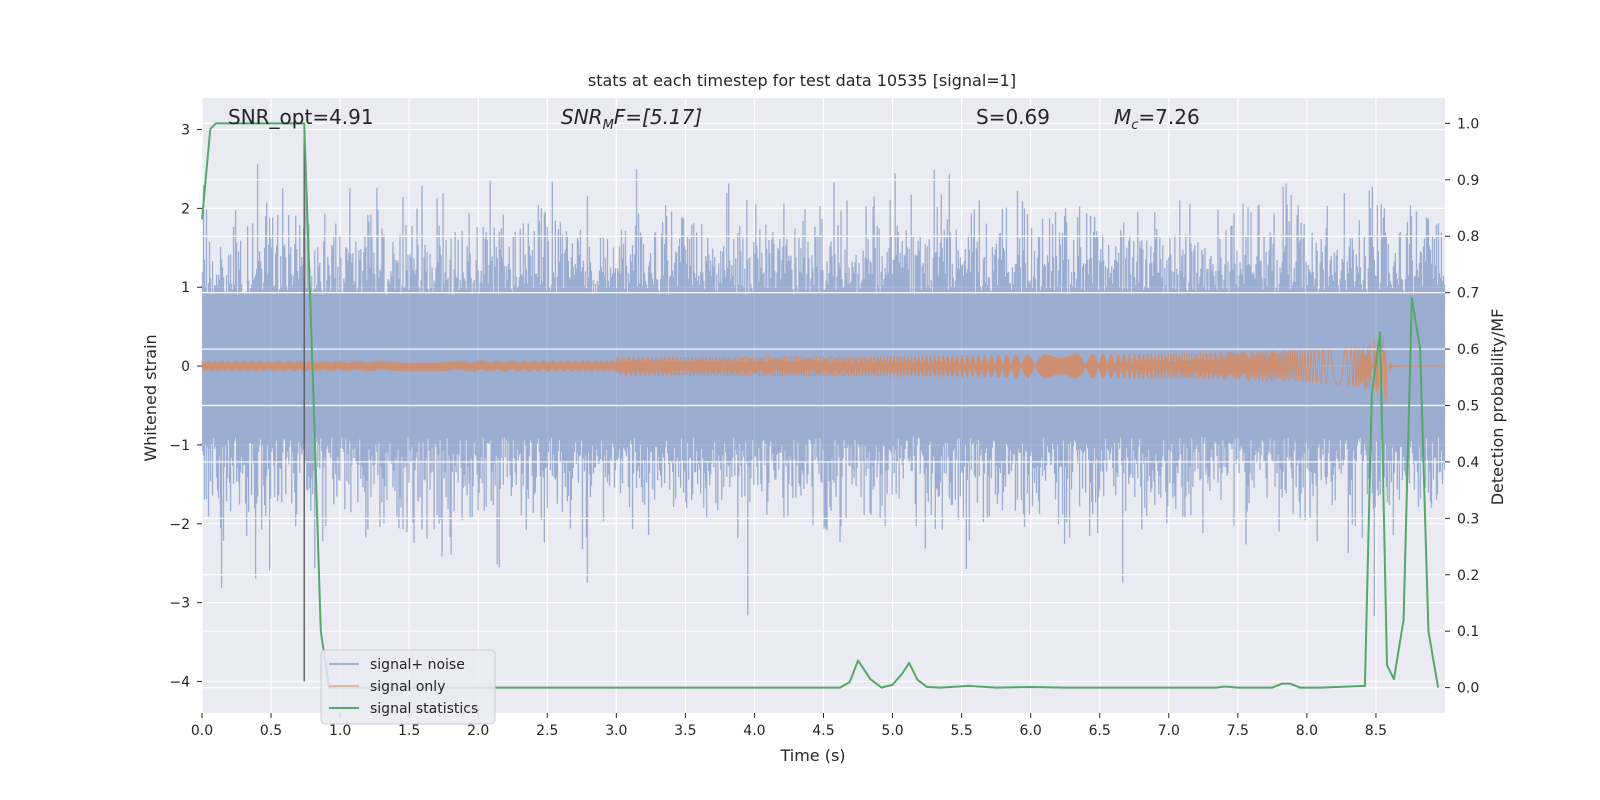  I want to click on chirp-trace, so click(823, 369).